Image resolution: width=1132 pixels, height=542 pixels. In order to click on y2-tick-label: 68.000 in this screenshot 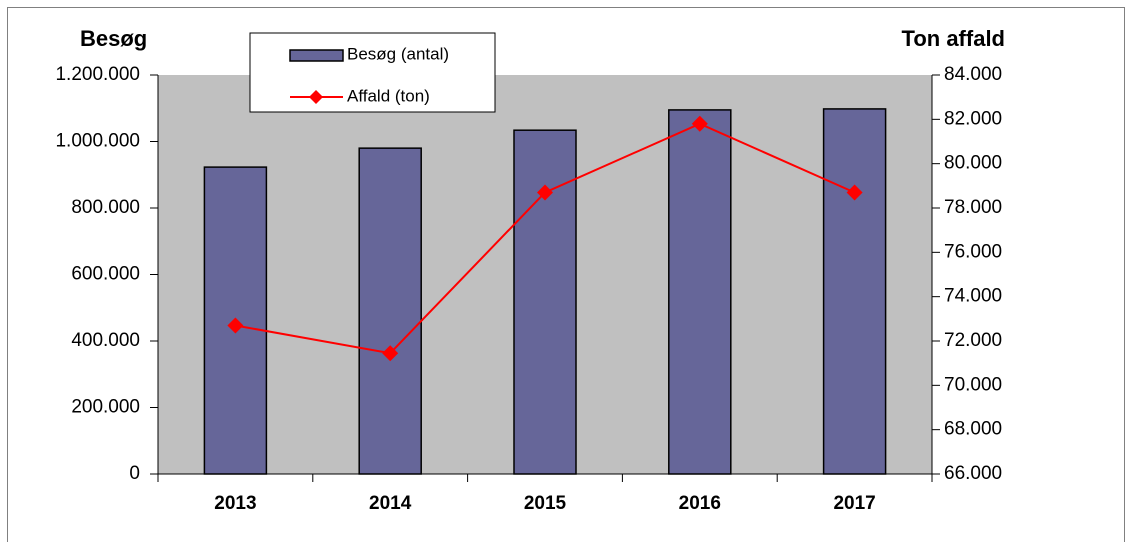, I will do `click(973, 429)`.